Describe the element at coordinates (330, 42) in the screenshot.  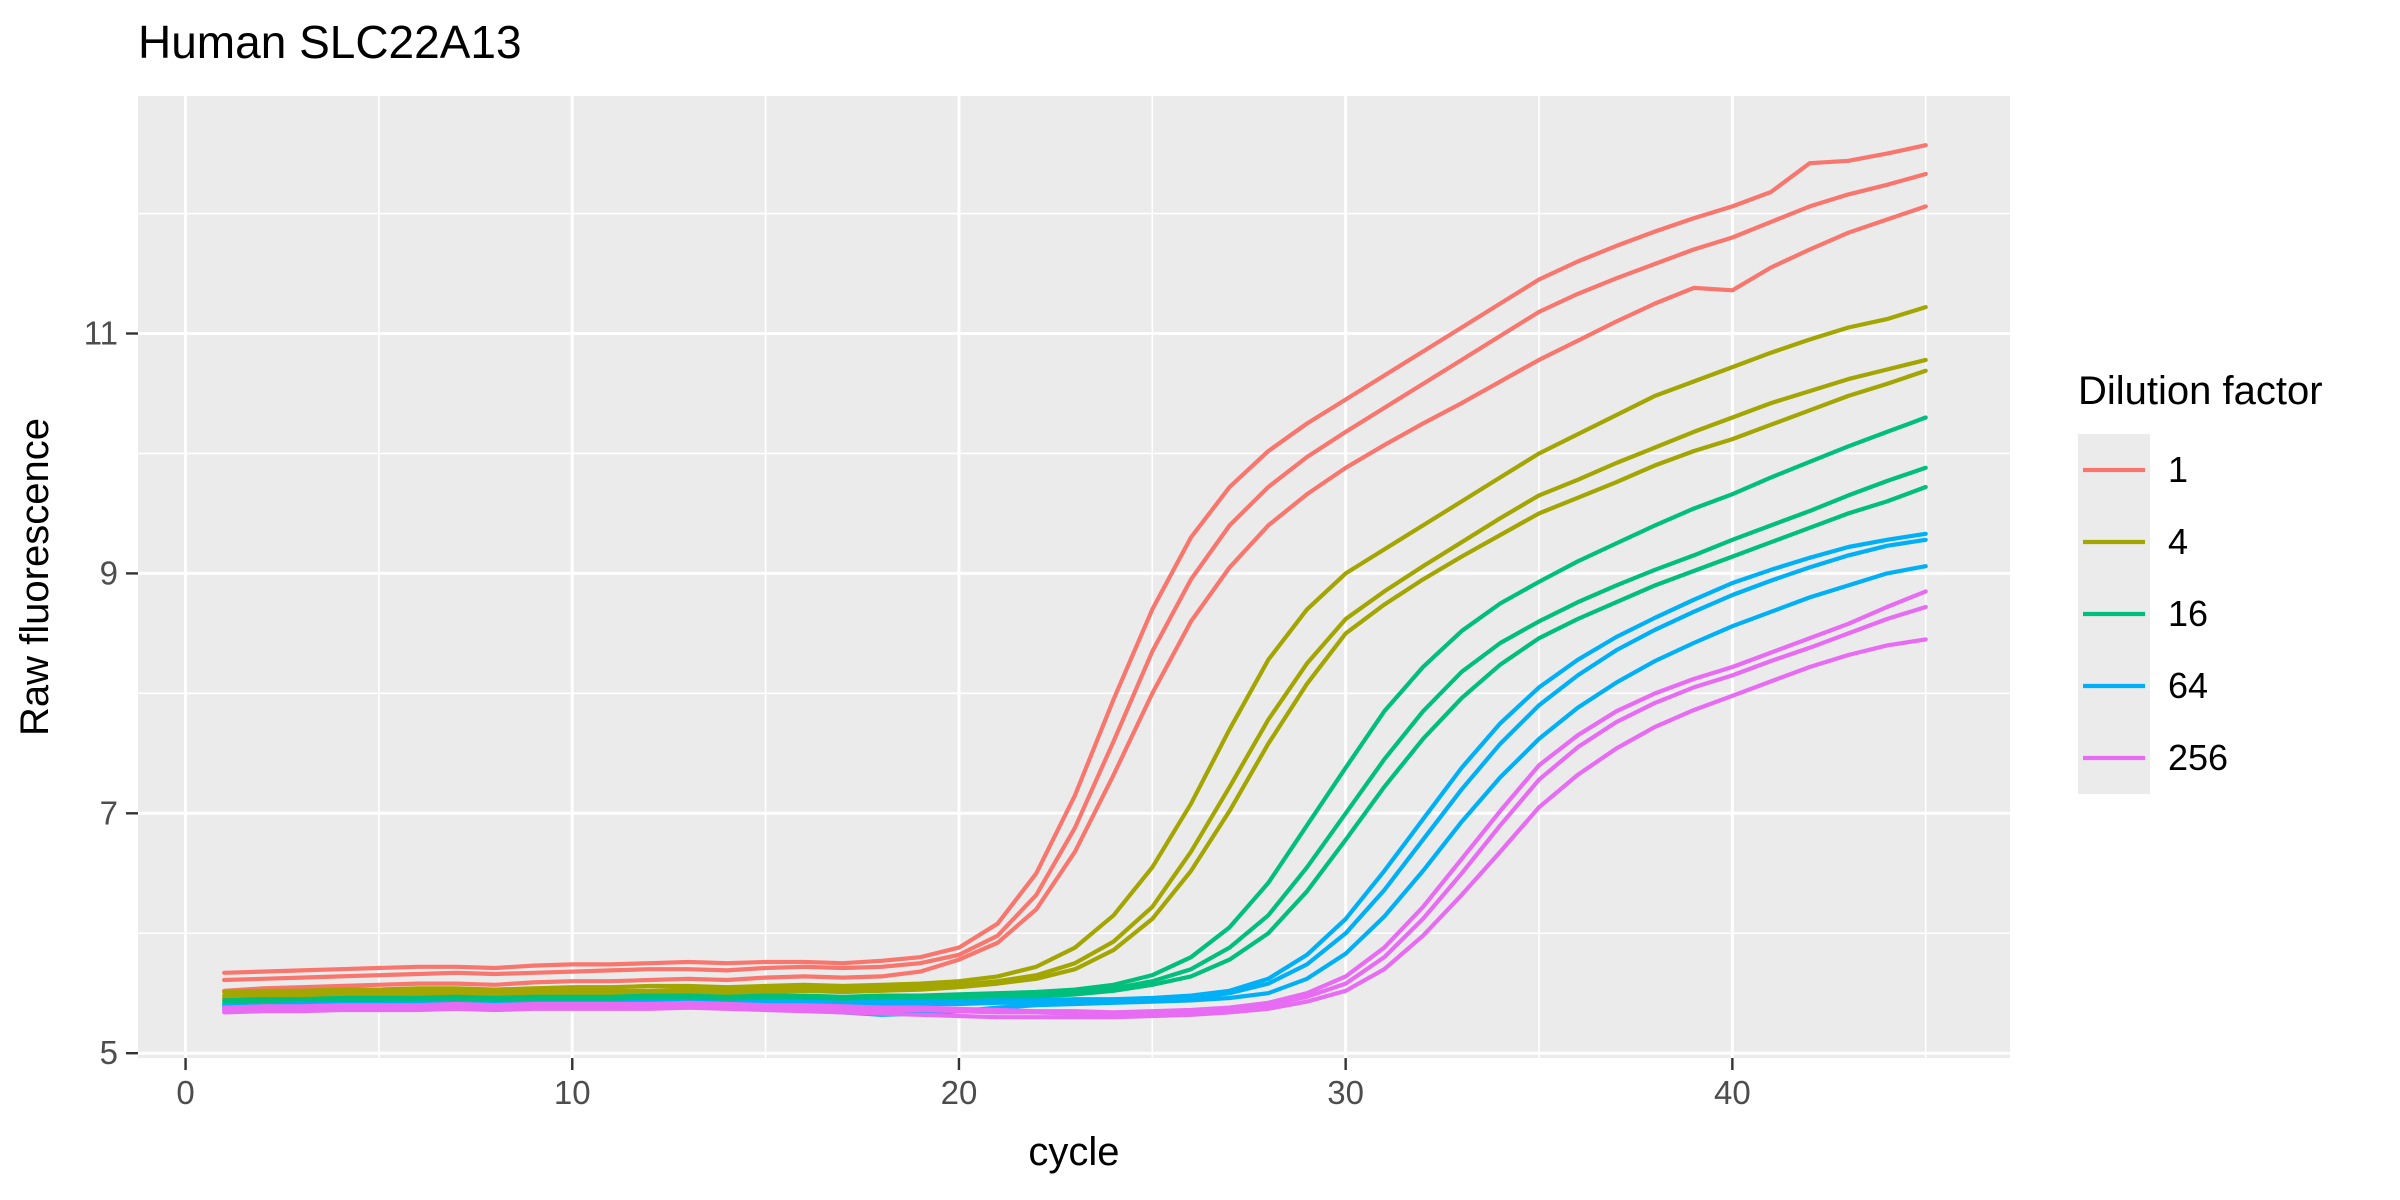
I see `plot-title: Human SLC22A13` at that location.